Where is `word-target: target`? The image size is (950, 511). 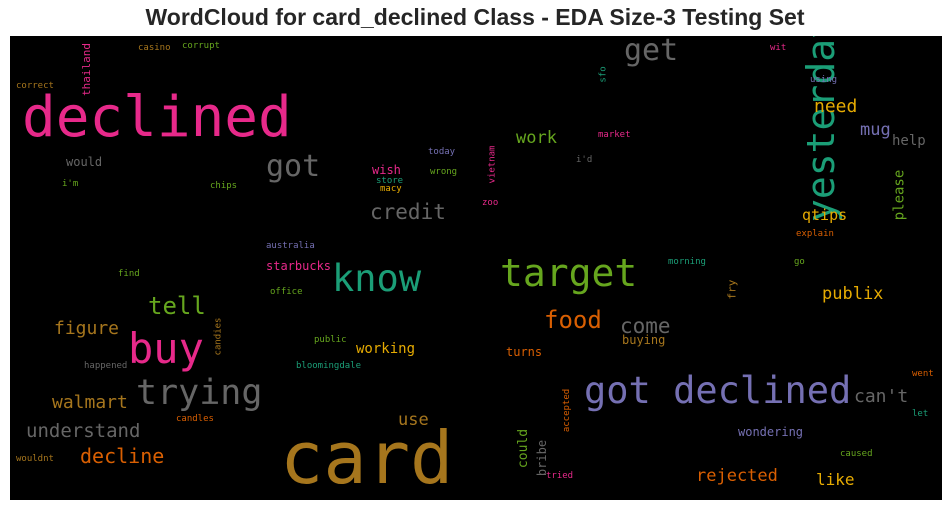
word-target: target is located at coordinates (569, 273).